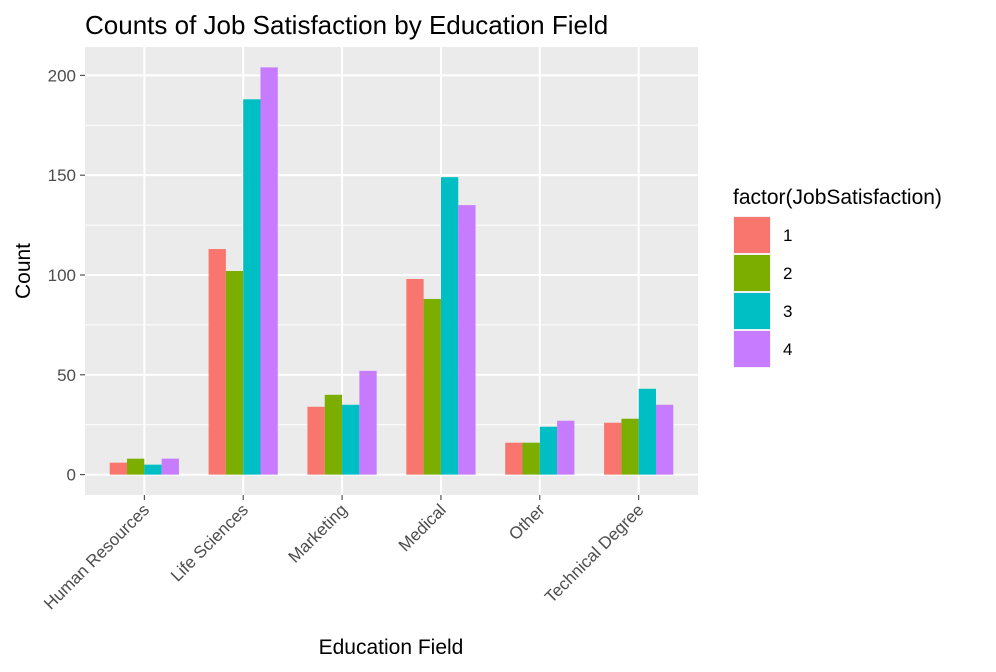 The image size is (996, 672). I want to click on legend-label: 4, so click(787, 349).